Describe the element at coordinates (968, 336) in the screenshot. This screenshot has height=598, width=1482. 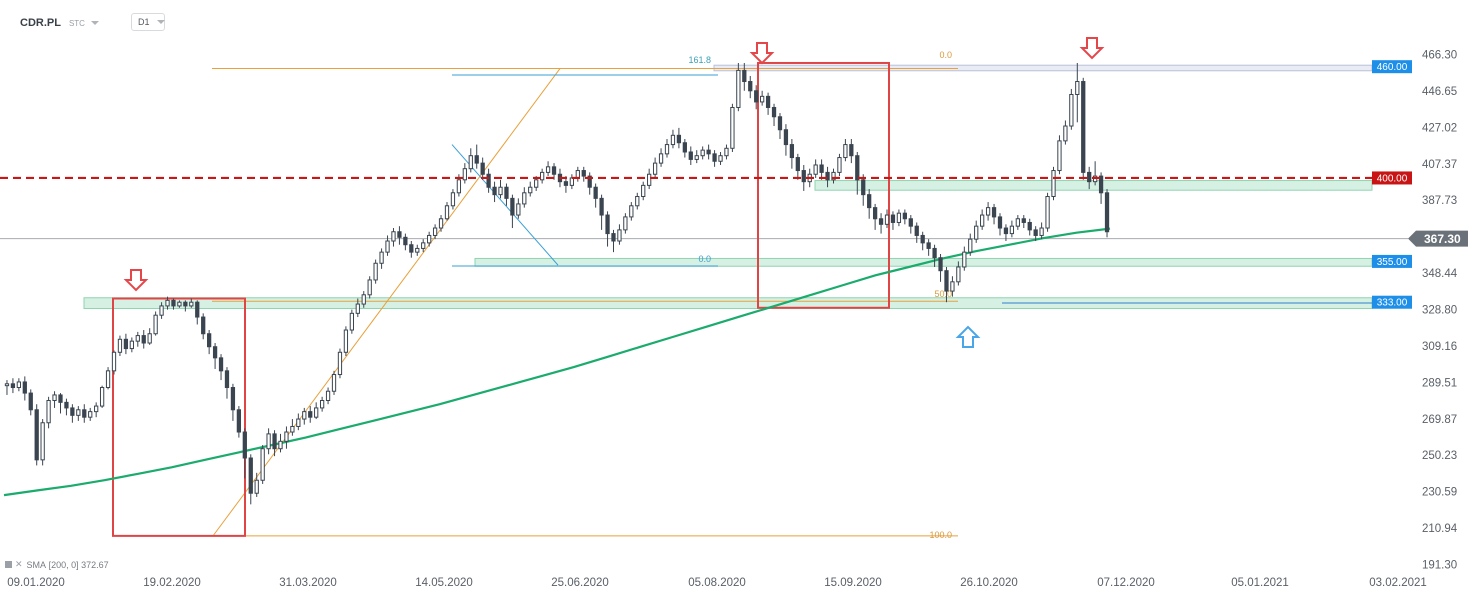
I see `arrow-up-icon` at that location.